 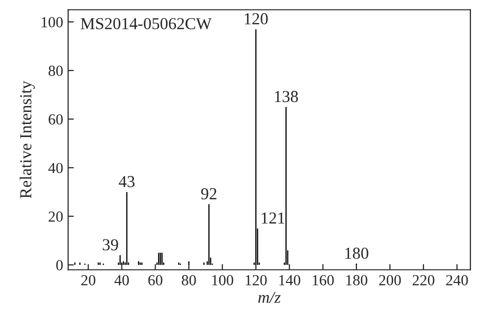 What do you see at coordinates (55, 216) in the screenshot?
I see `y-tick-label: 20` at bounding box center [55, 216].